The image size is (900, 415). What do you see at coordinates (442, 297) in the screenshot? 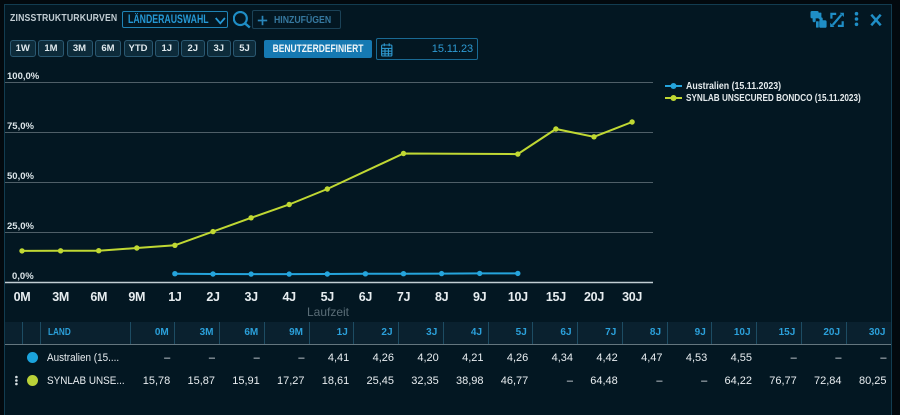
I see `svg-text: 8J` at bounding box center [442, 297].